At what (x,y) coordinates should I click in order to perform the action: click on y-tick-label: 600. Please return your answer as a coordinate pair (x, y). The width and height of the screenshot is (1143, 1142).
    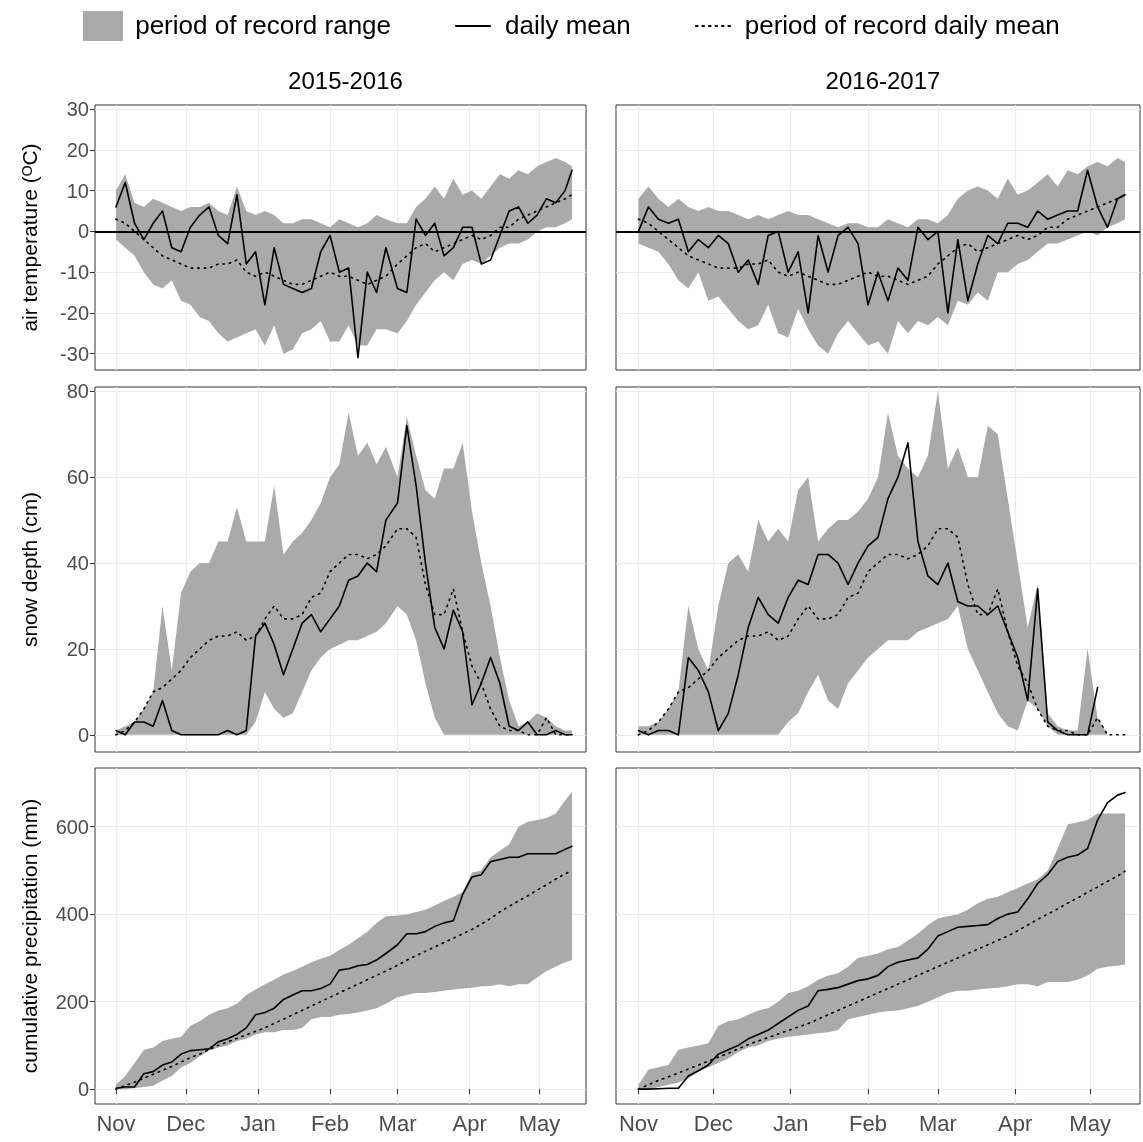
    Looking at the image, I should click on (72, 826).